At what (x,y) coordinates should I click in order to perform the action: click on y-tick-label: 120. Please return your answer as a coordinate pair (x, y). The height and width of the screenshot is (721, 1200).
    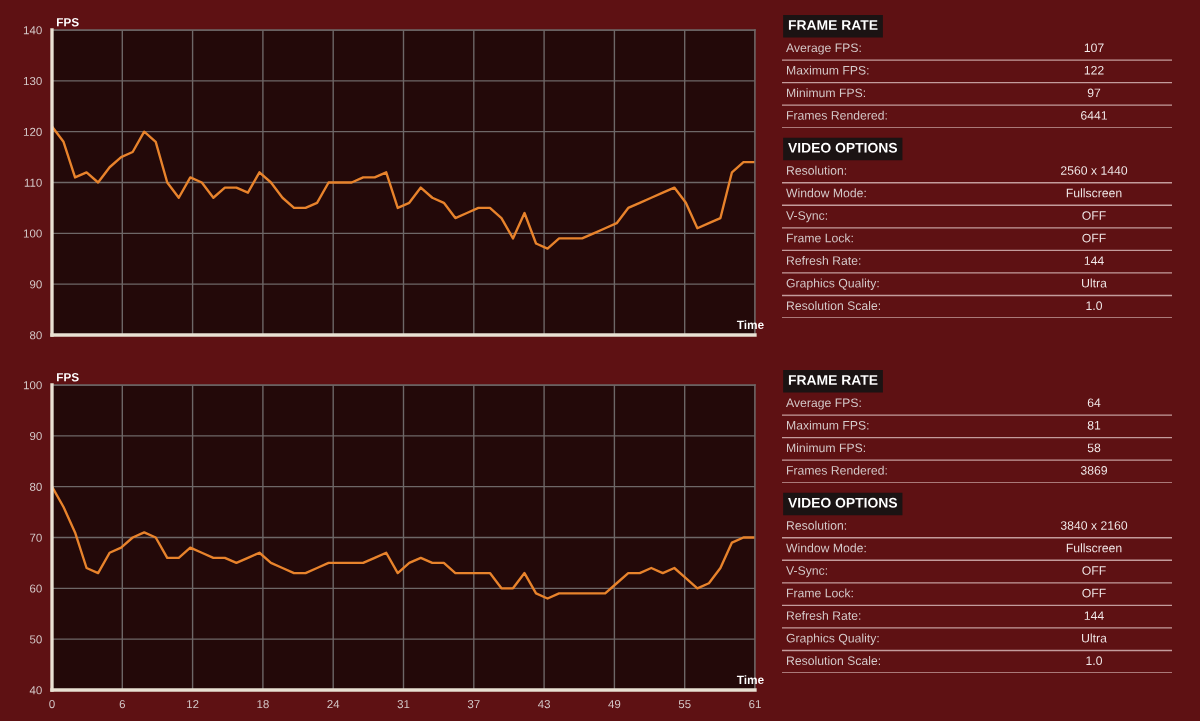
    Looking at the image, I should click on (32, 131).